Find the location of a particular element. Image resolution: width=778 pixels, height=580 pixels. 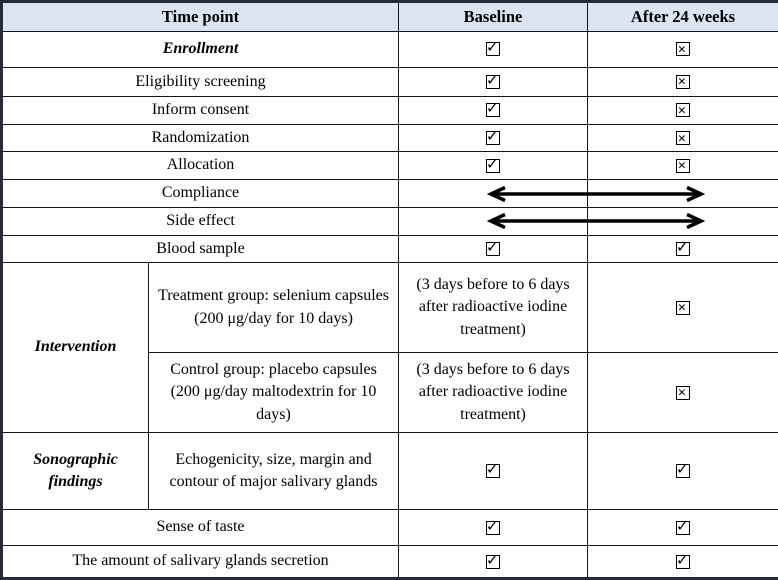

row-label-intervention: Intervention is located at coordinates (75, 348).